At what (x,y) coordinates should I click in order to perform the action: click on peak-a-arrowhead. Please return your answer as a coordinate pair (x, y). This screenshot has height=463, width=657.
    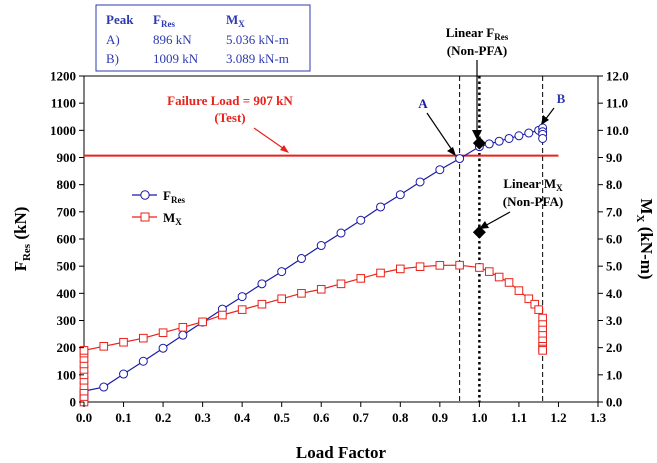
    Looking at the image, I should click on (451, 151).